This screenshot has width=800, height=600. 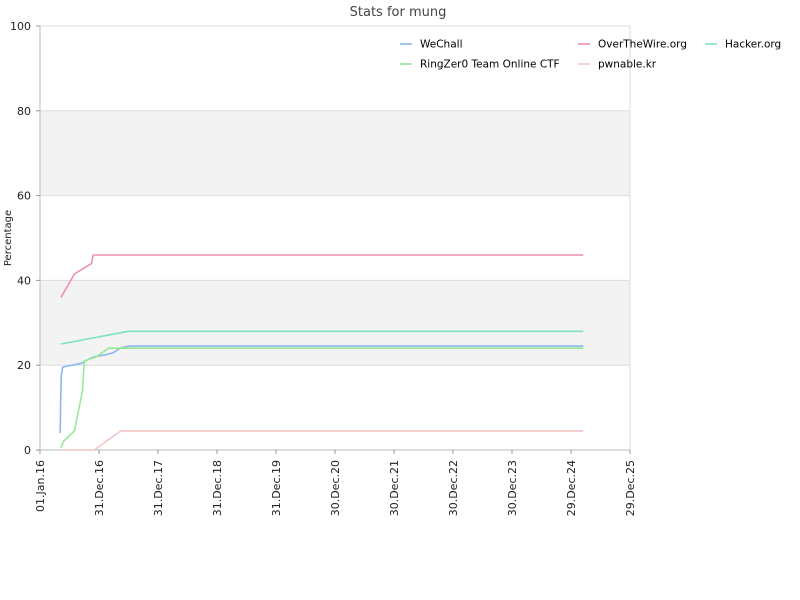 What do you see at coordinates (24, 111) in the screenshot?
I see `y-tick-label: 80` at bounding box center [24, 111].